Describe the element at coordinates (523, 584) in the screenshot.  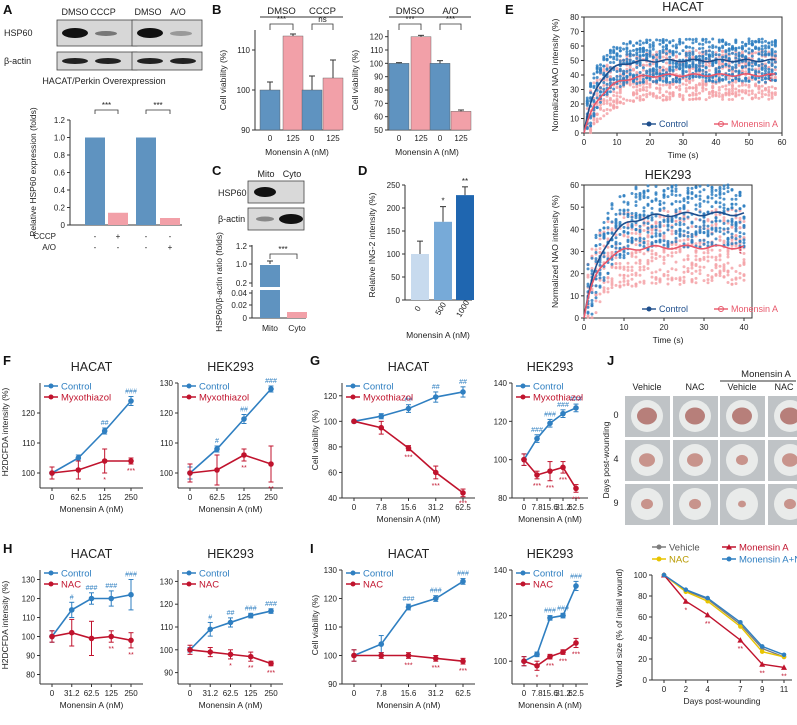
I see `i2-legend-marker` at that location.